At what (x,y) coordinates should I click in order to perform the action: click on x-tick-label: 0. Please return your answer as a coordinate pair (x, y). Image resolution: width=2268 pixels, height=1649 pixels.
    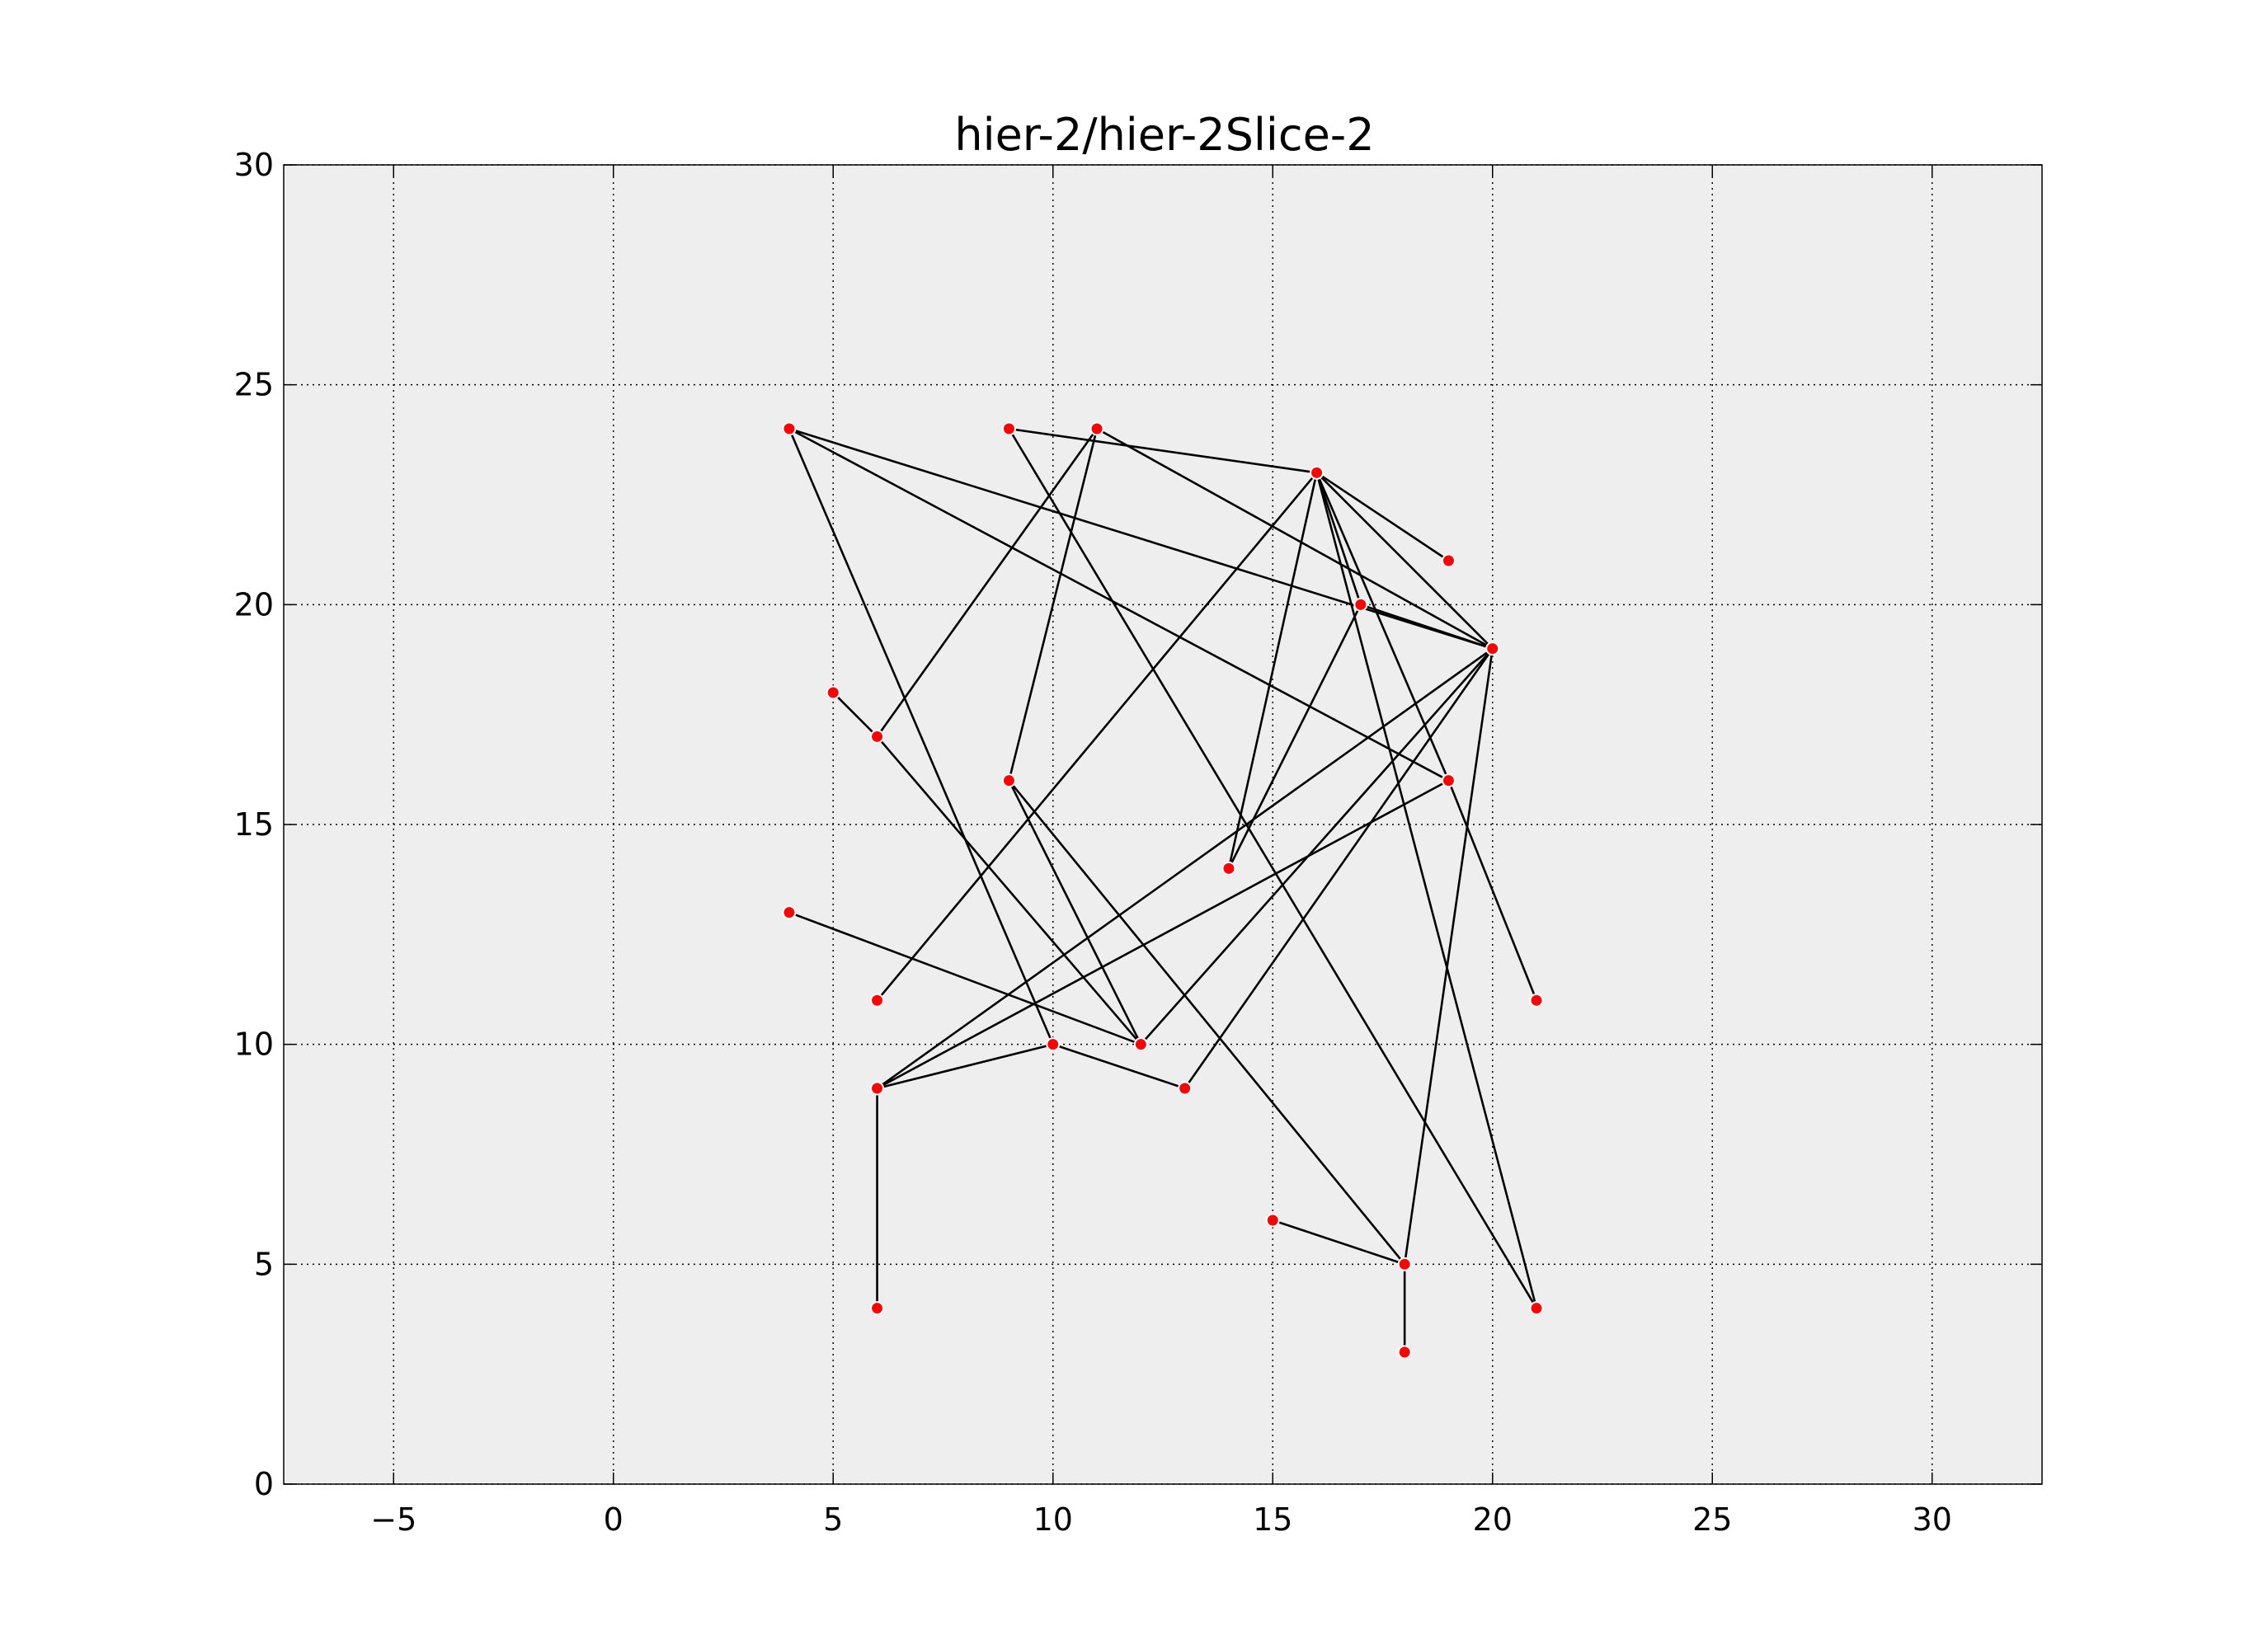
    Looking at the image, I should click on (613, 1519).